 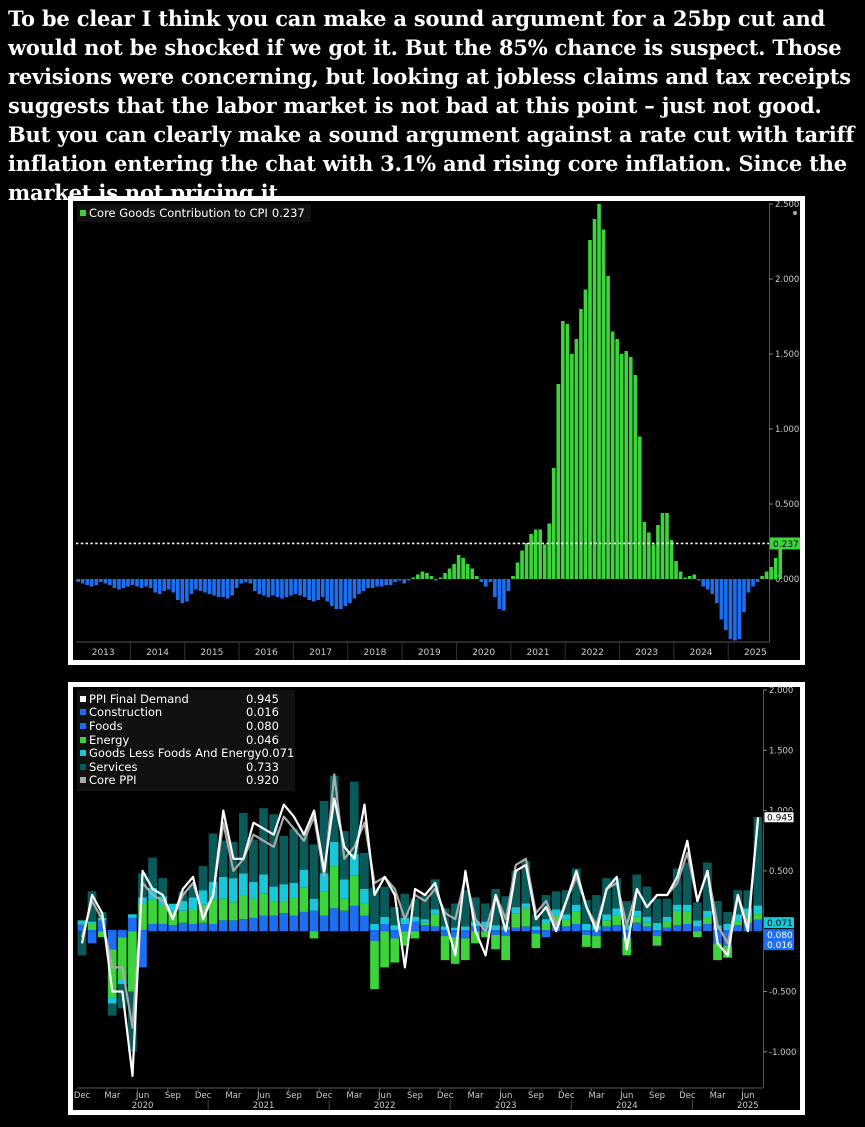 I want to click on value-badge-label: 0.080, so click(x=780, y=936).